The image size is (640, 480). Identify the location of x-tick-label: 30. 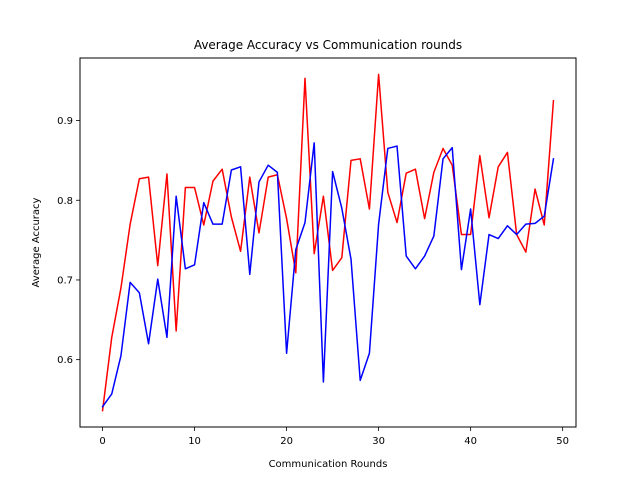
(378, 441).